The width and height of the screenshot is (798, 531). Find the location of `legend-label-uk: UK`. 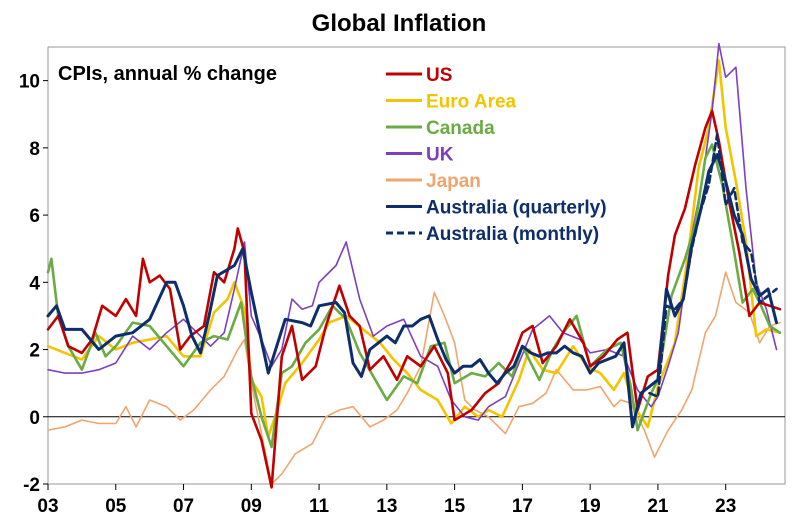

legend-label-uk: UK is located at coordinates (440, 155).